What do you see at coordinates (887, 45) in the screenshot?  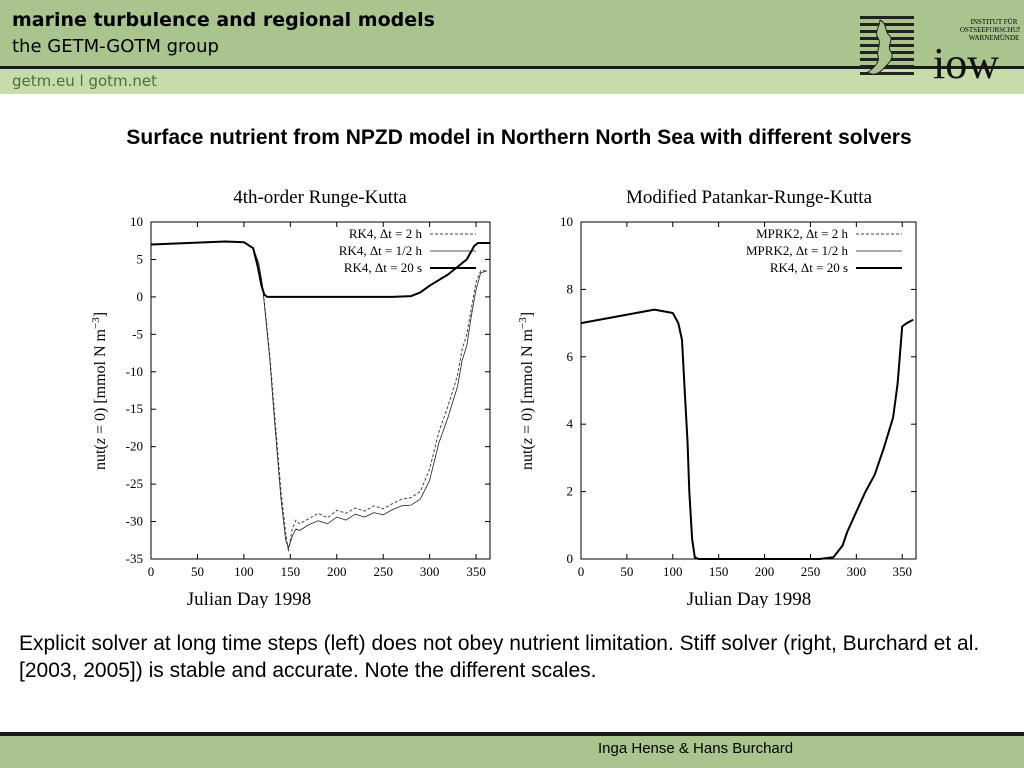 I see `logo-stripes-icon` at bounding box center [887, 45].